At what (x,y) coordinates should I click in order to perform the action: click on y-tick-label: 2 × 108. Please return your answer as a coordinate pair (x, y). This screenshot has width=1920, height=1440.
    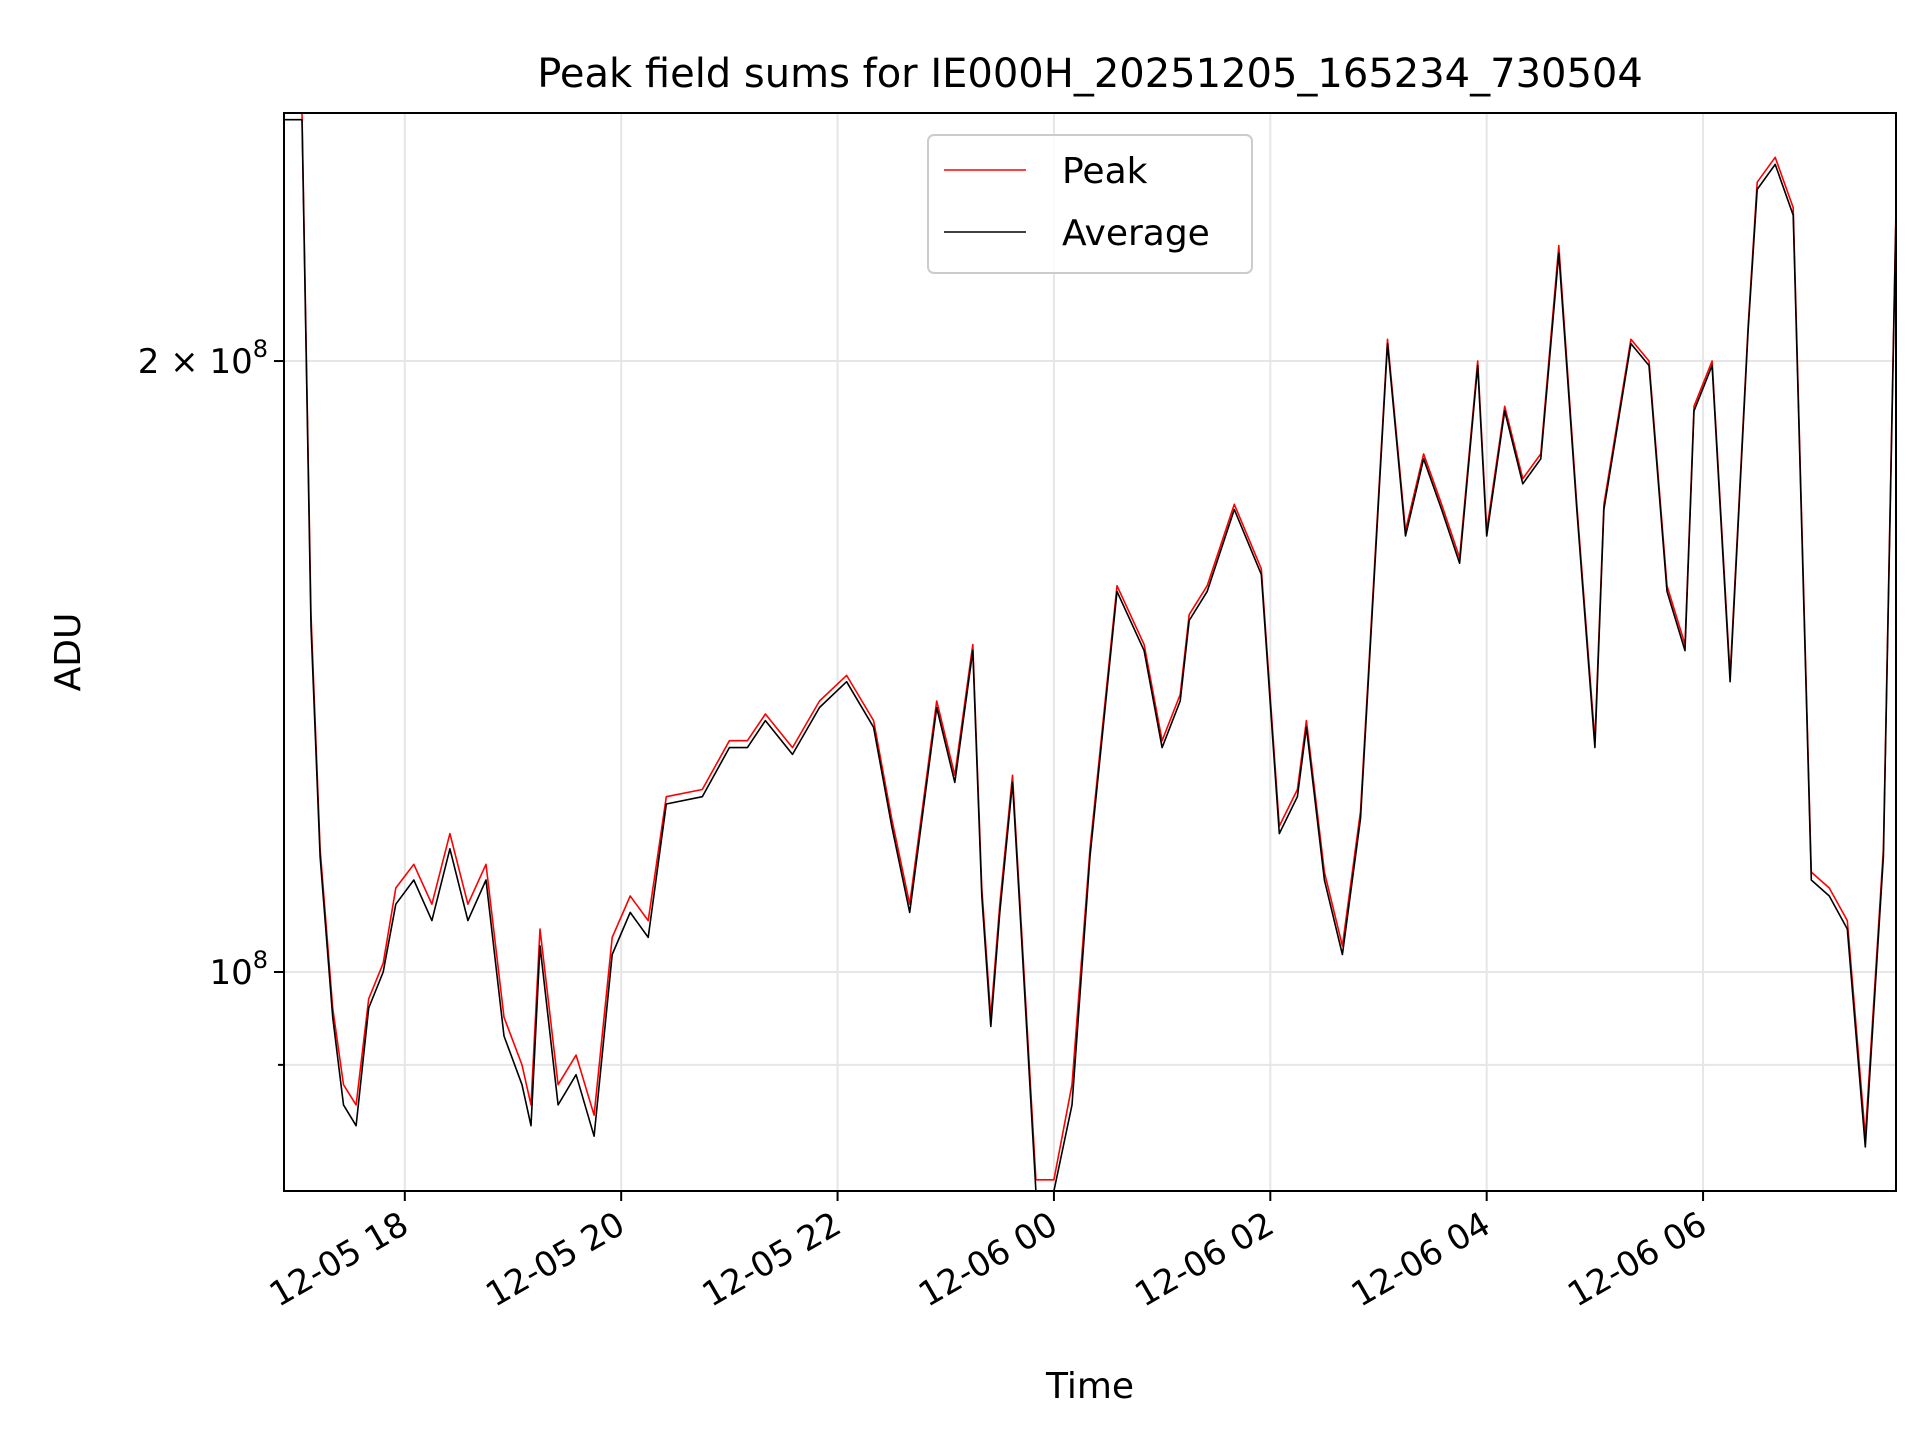
    Looking at the image, I should click on (203, 358).